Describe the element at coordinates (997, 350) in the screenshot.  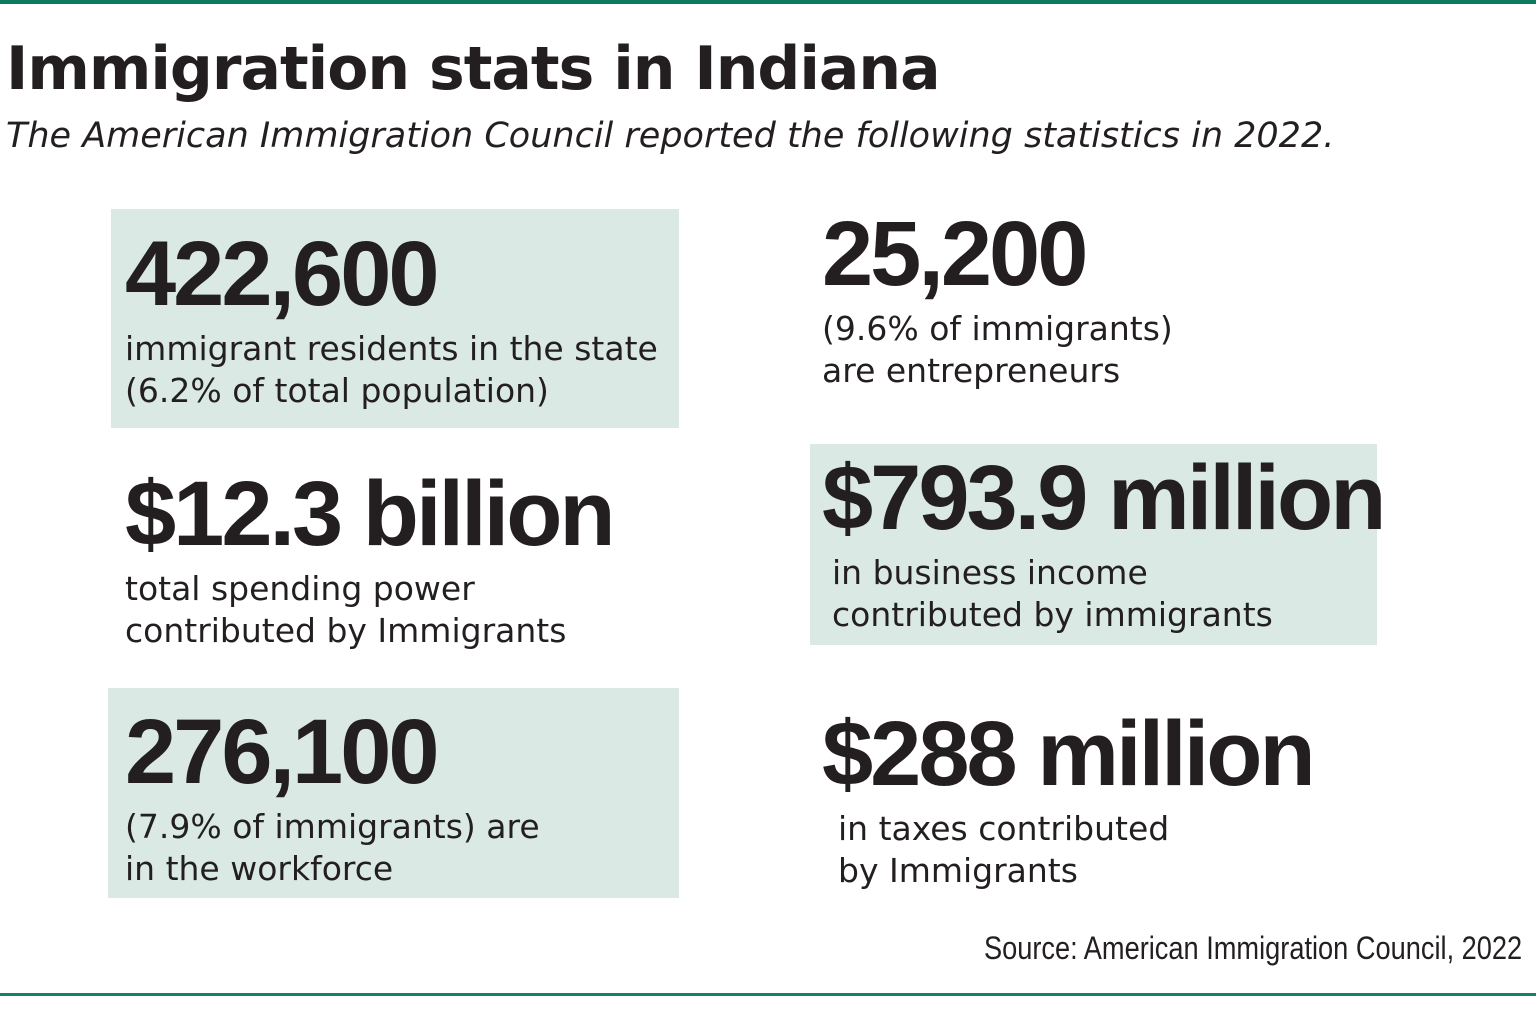
I see `stat-description: (9.6% of immigrants) are entrepreneurs` at that location.